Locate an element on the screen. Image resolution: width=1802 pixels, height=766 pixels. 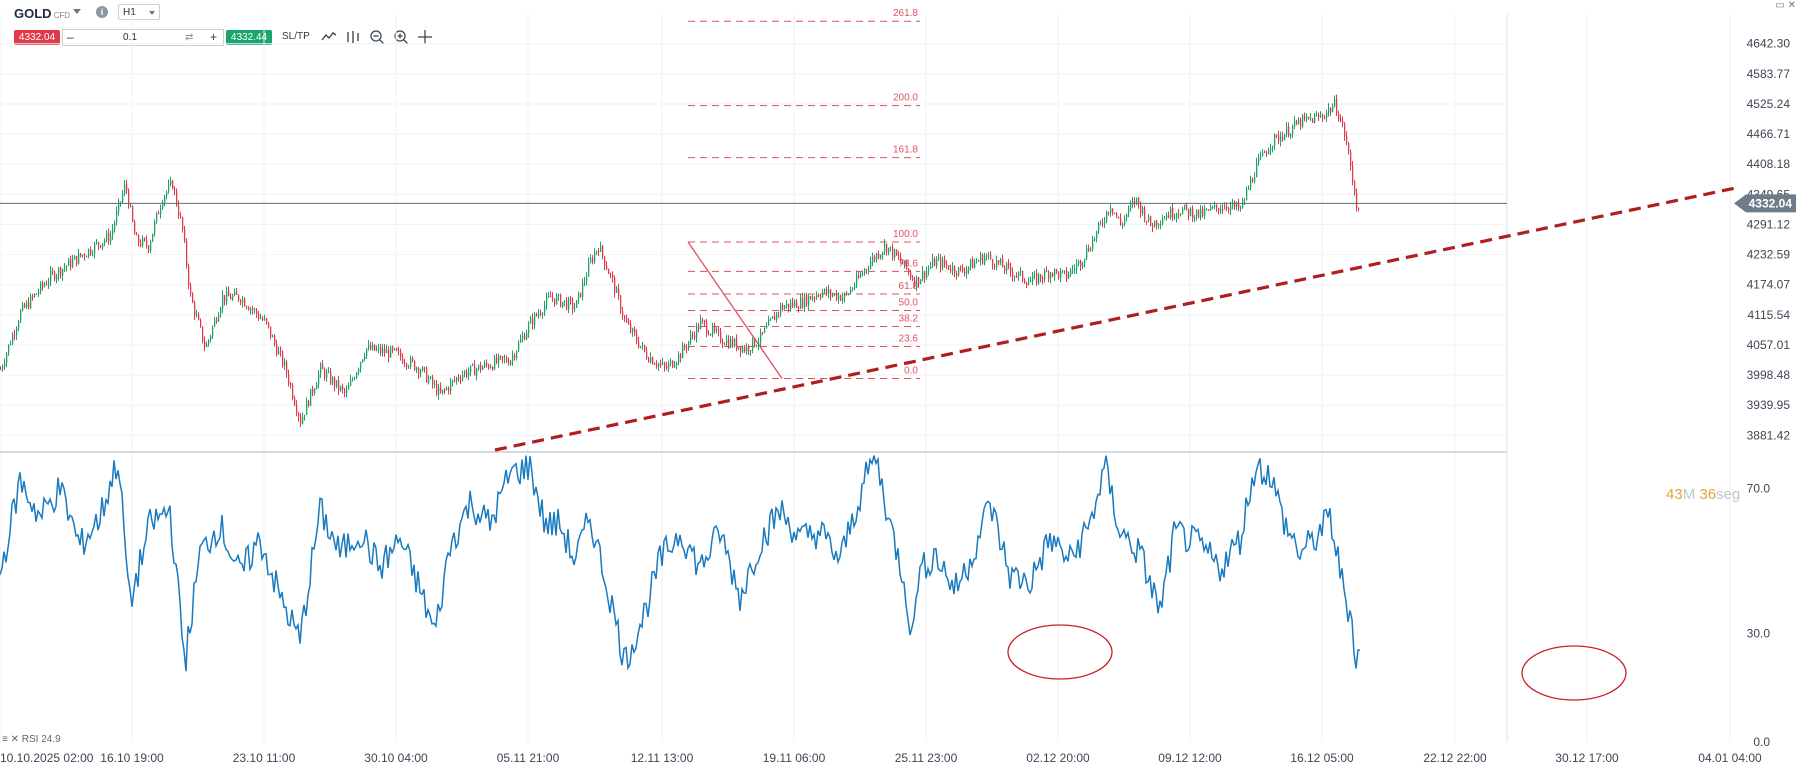
crosshair-icon is located at coordinates (425, 37).